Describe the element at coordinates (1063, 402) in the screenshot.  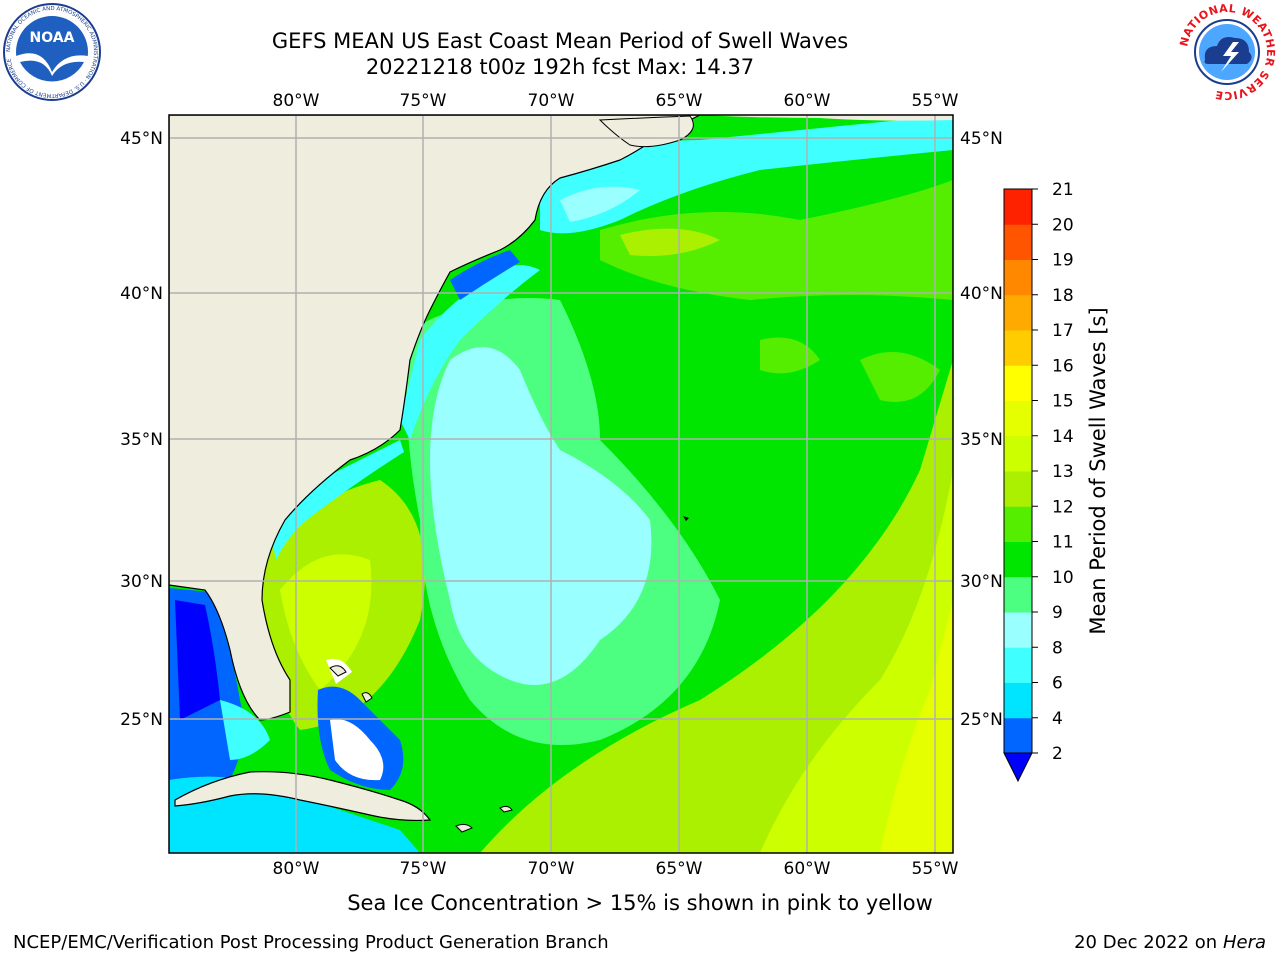
I see `colorbar-tick-label: 15` at that location.